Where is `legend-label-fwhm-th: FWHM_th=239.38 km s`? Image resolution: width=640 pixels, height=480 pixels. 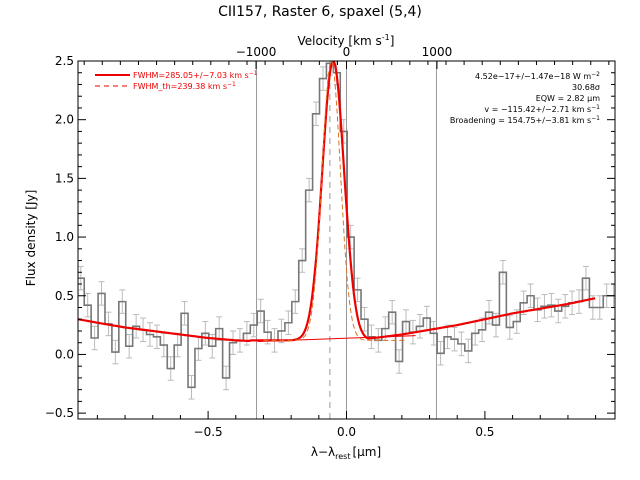 legend-label-fwhm-th: FWHM_th=239.38 km s is located at coordinates (180, 86).